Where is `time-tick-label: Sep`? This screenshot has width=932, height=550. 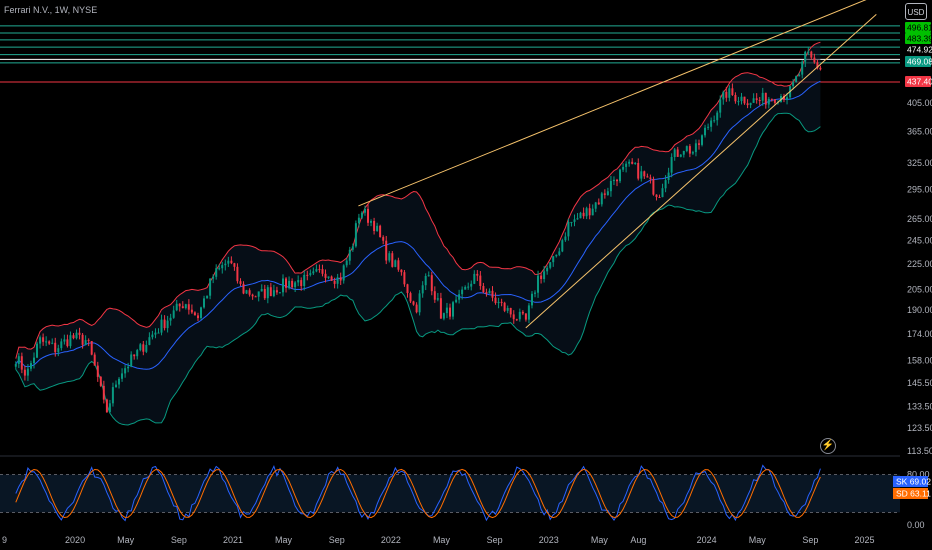 time-tick-label: Sep is located at coordinates (810, 540).